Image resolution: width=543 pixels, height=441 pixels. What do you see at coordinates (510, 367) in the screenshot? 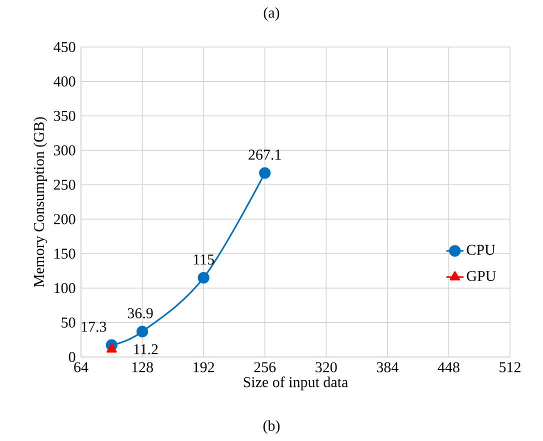
I see `x-tick-label: 512` at bounding box center [510, 367].